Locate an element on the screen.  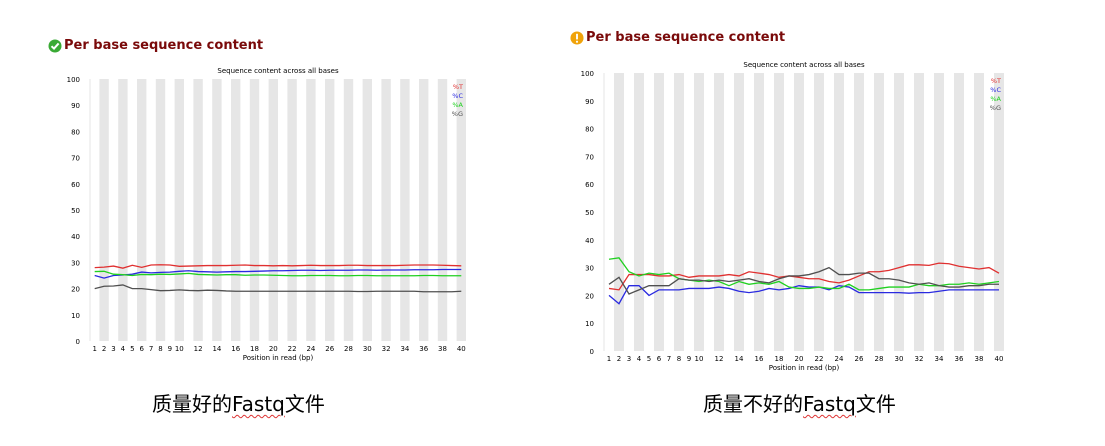
y-tick-label: 60 is located at coordinates (589, 185).